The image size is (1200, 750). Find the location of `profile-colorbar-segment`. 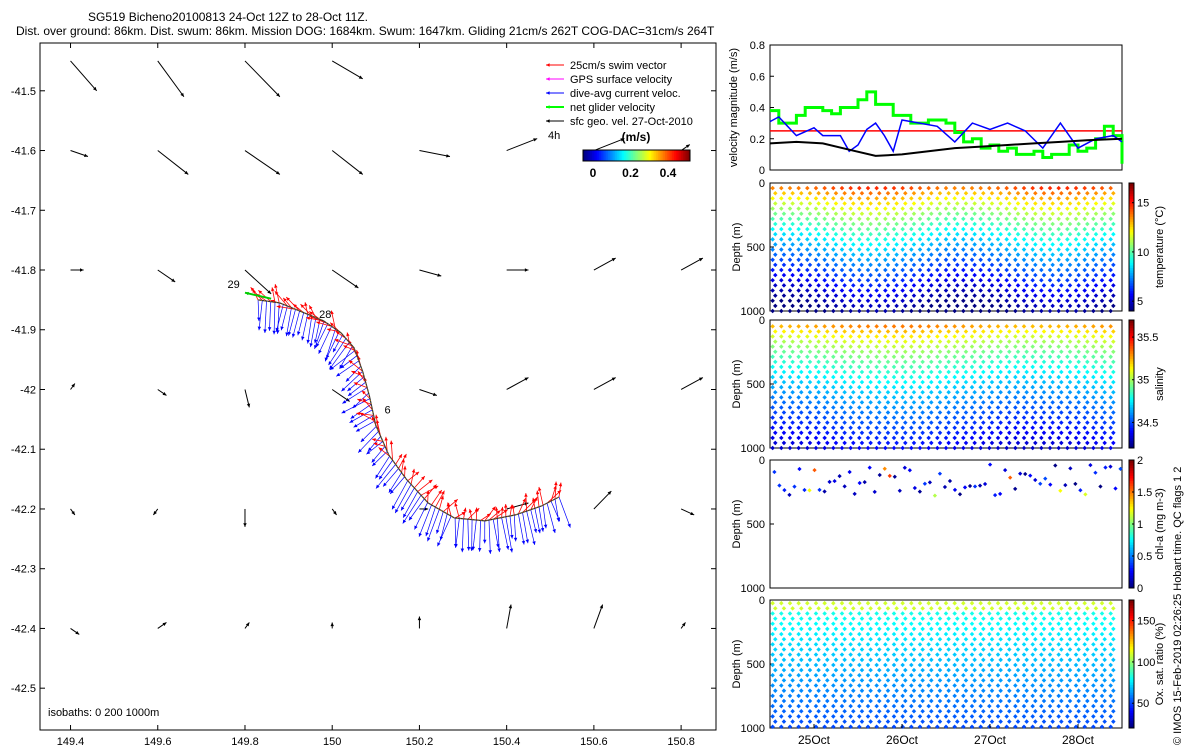

profile-colorbar-segment is located at coordinates (1131, 213).